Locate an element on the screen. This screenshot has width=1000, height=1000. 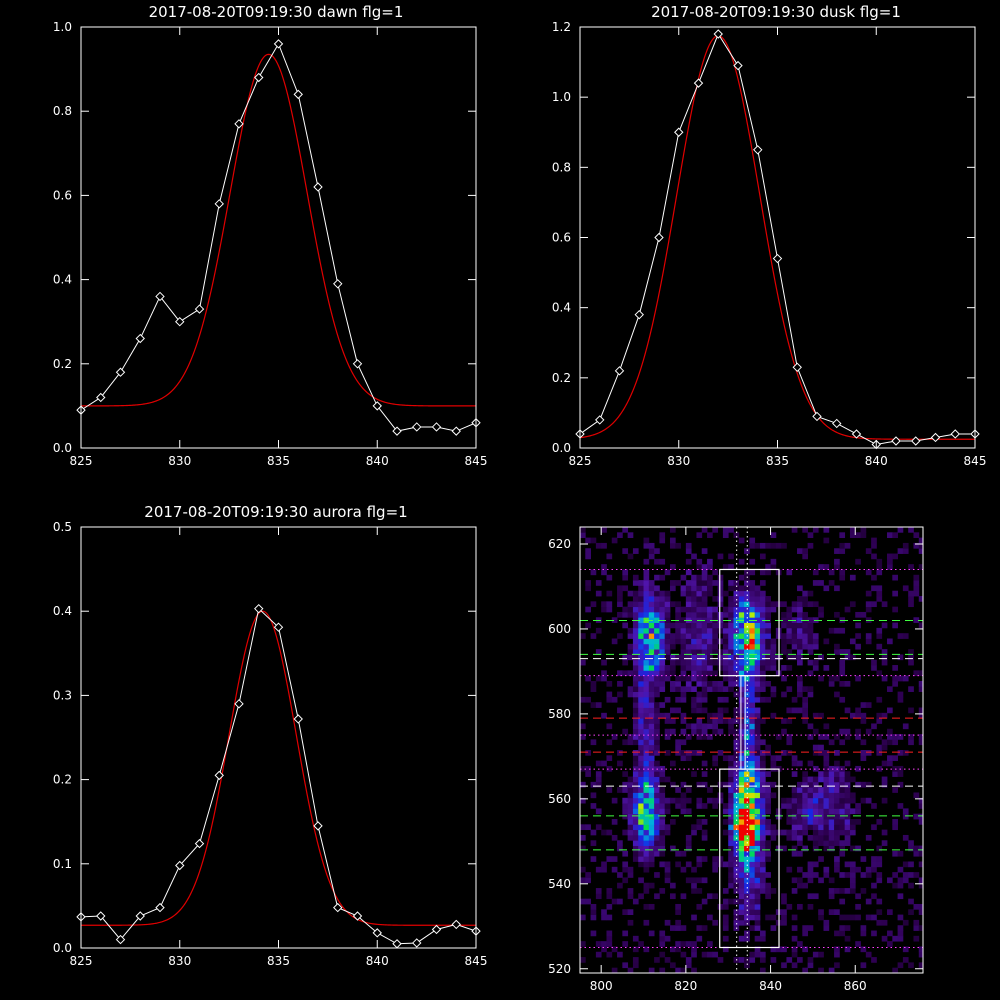
x-tick-label: 835 is located at coordinates (278, 961).